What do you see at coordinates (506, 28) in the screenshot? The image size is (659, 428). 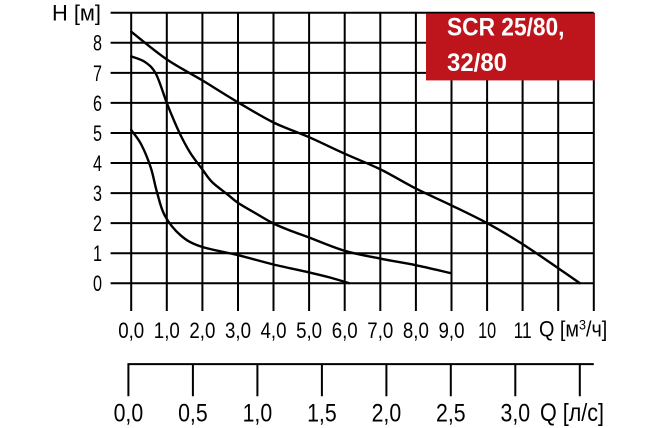 I see `svg-text: SCR 25/80,` at bounding box center [506, 28].